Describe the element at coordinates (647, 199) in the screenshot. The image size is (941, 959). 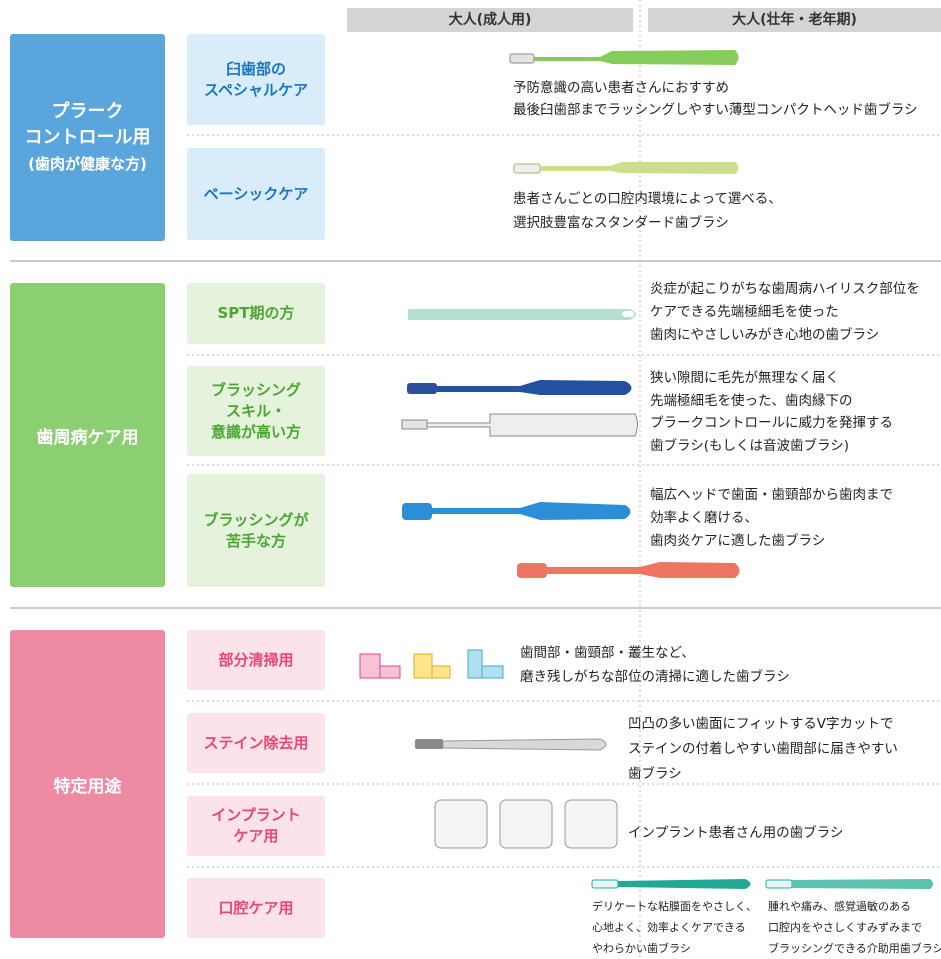
I see `description-line: 患者さんごとの口腔内環境によって選べる、` at that location.